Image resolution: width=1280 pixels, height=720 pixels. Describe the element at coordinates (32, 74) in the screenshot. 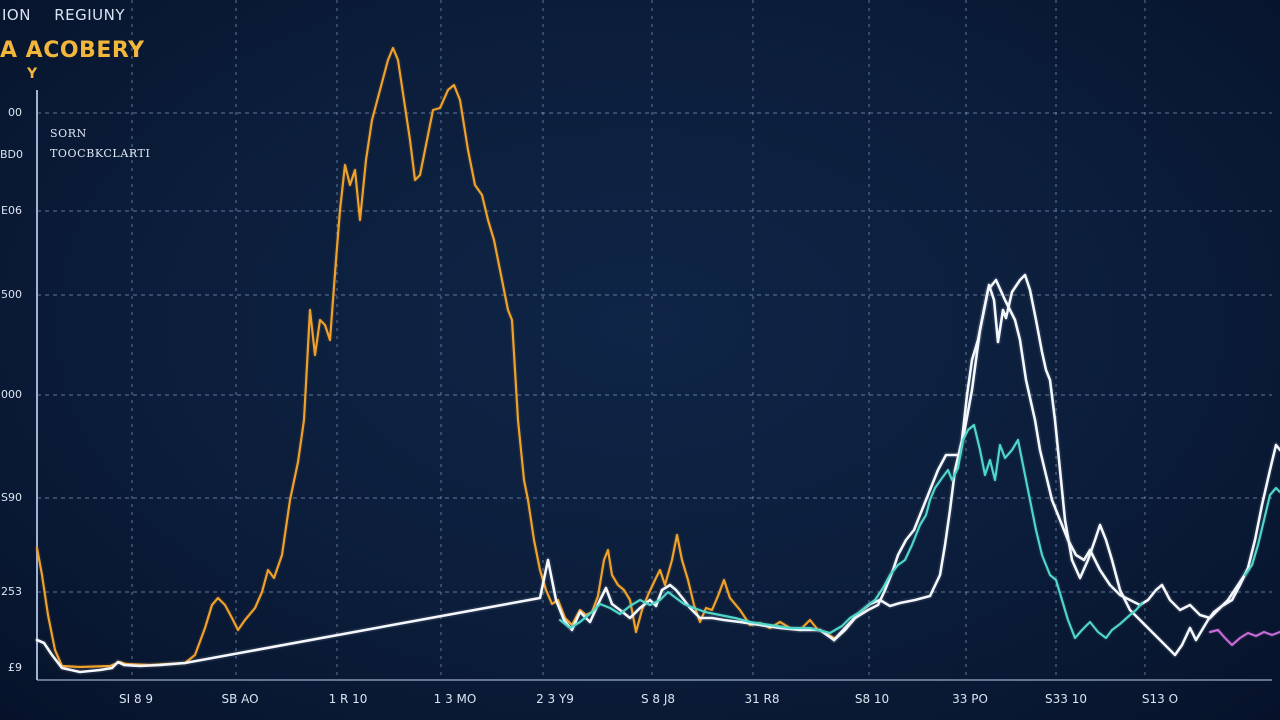

I see `chevron-down-icon: Y` at that location.